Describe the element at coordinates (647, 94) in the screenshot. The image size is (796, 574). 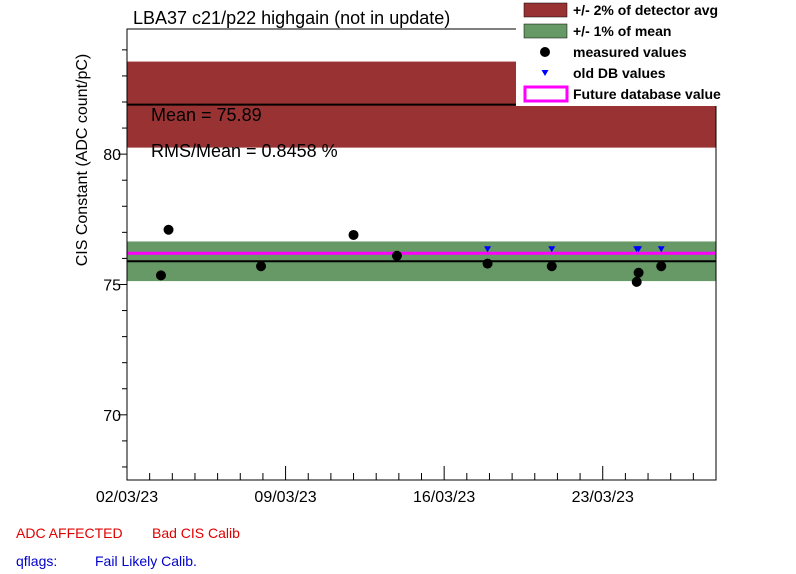
I see `legend-label-future: Future database value` at that location.